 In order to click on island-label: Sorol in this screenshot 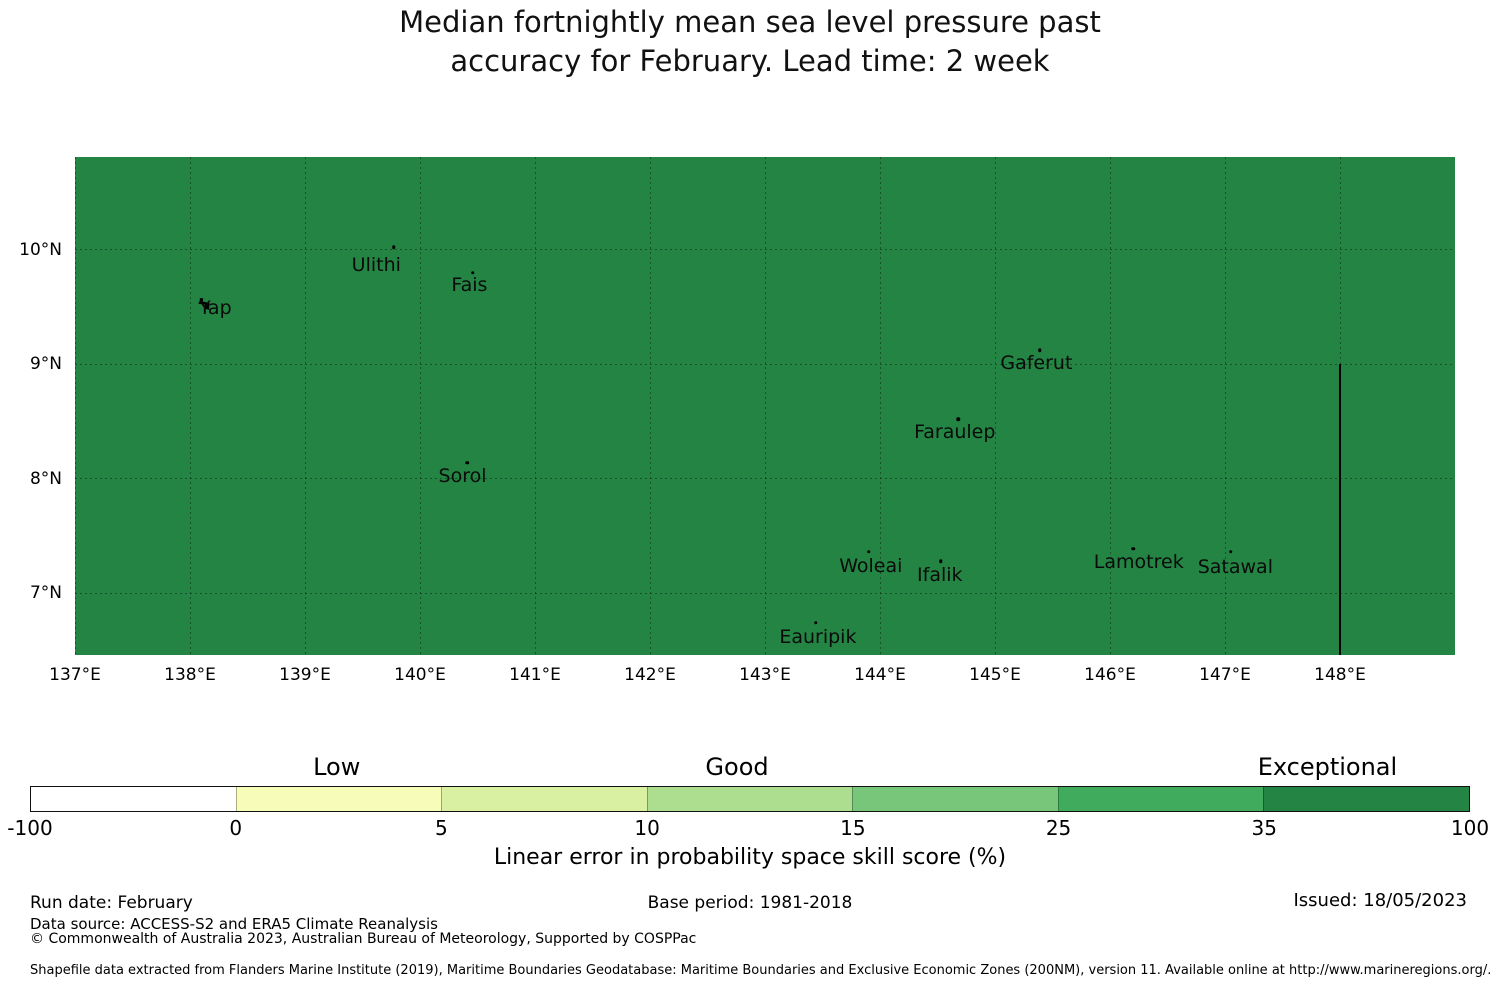, I will do `click(462, 476)`.